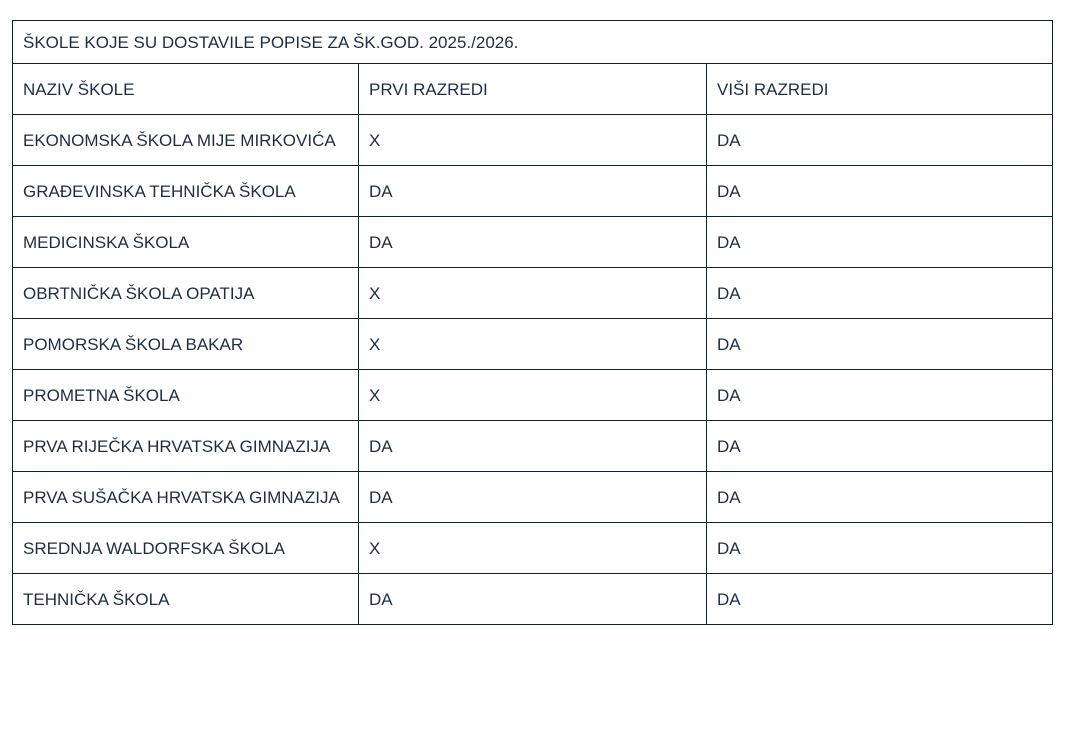 This screenshot has height=729, width=1069. I want to click on column-header-naziv-skole: NAZIV ŠKOLE, so click(185, 89).